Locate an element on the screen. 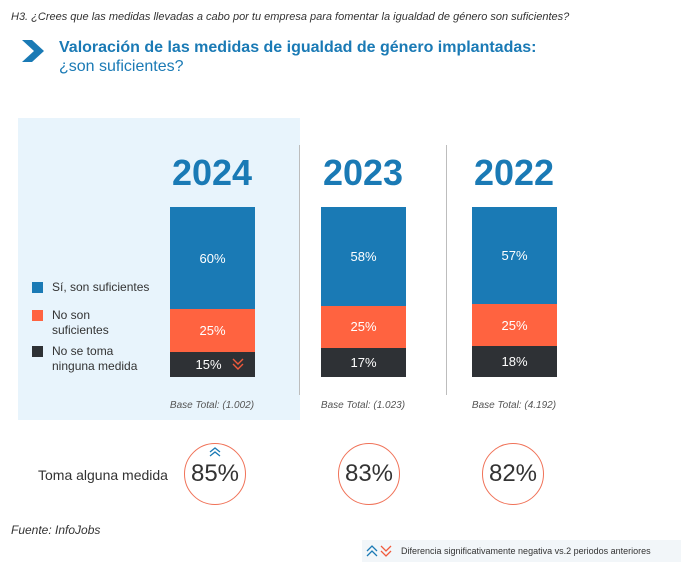  toma-medida-circle-2023: 83% is located at coordinates (369, 474).